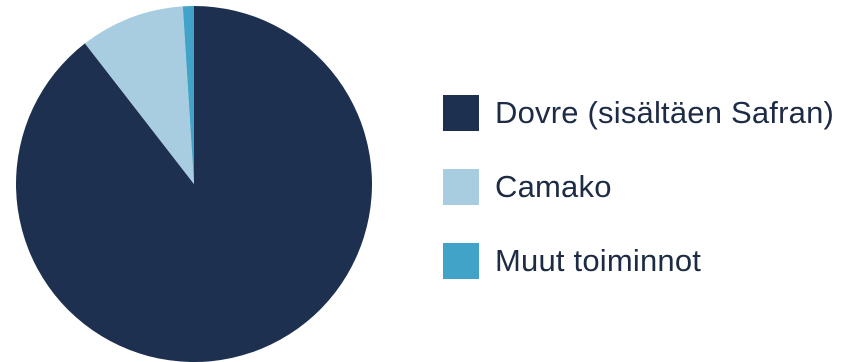 The height and width of the screenshot is (362, 854). I want to click on legend-label-camako: Camako, so click(553, 186).